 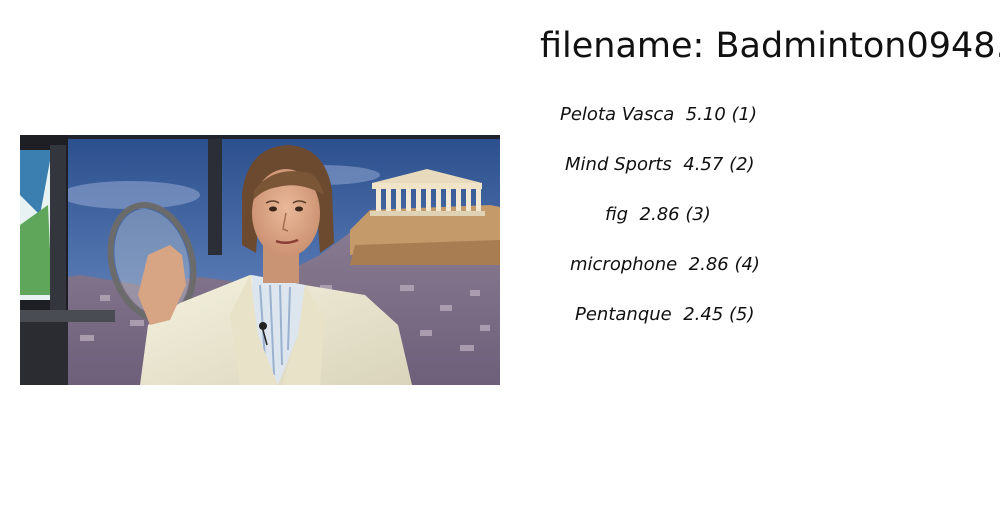 I want to click on prediction-row-2: Mind Sports 4.57 (2), so click(x=660, y=165).